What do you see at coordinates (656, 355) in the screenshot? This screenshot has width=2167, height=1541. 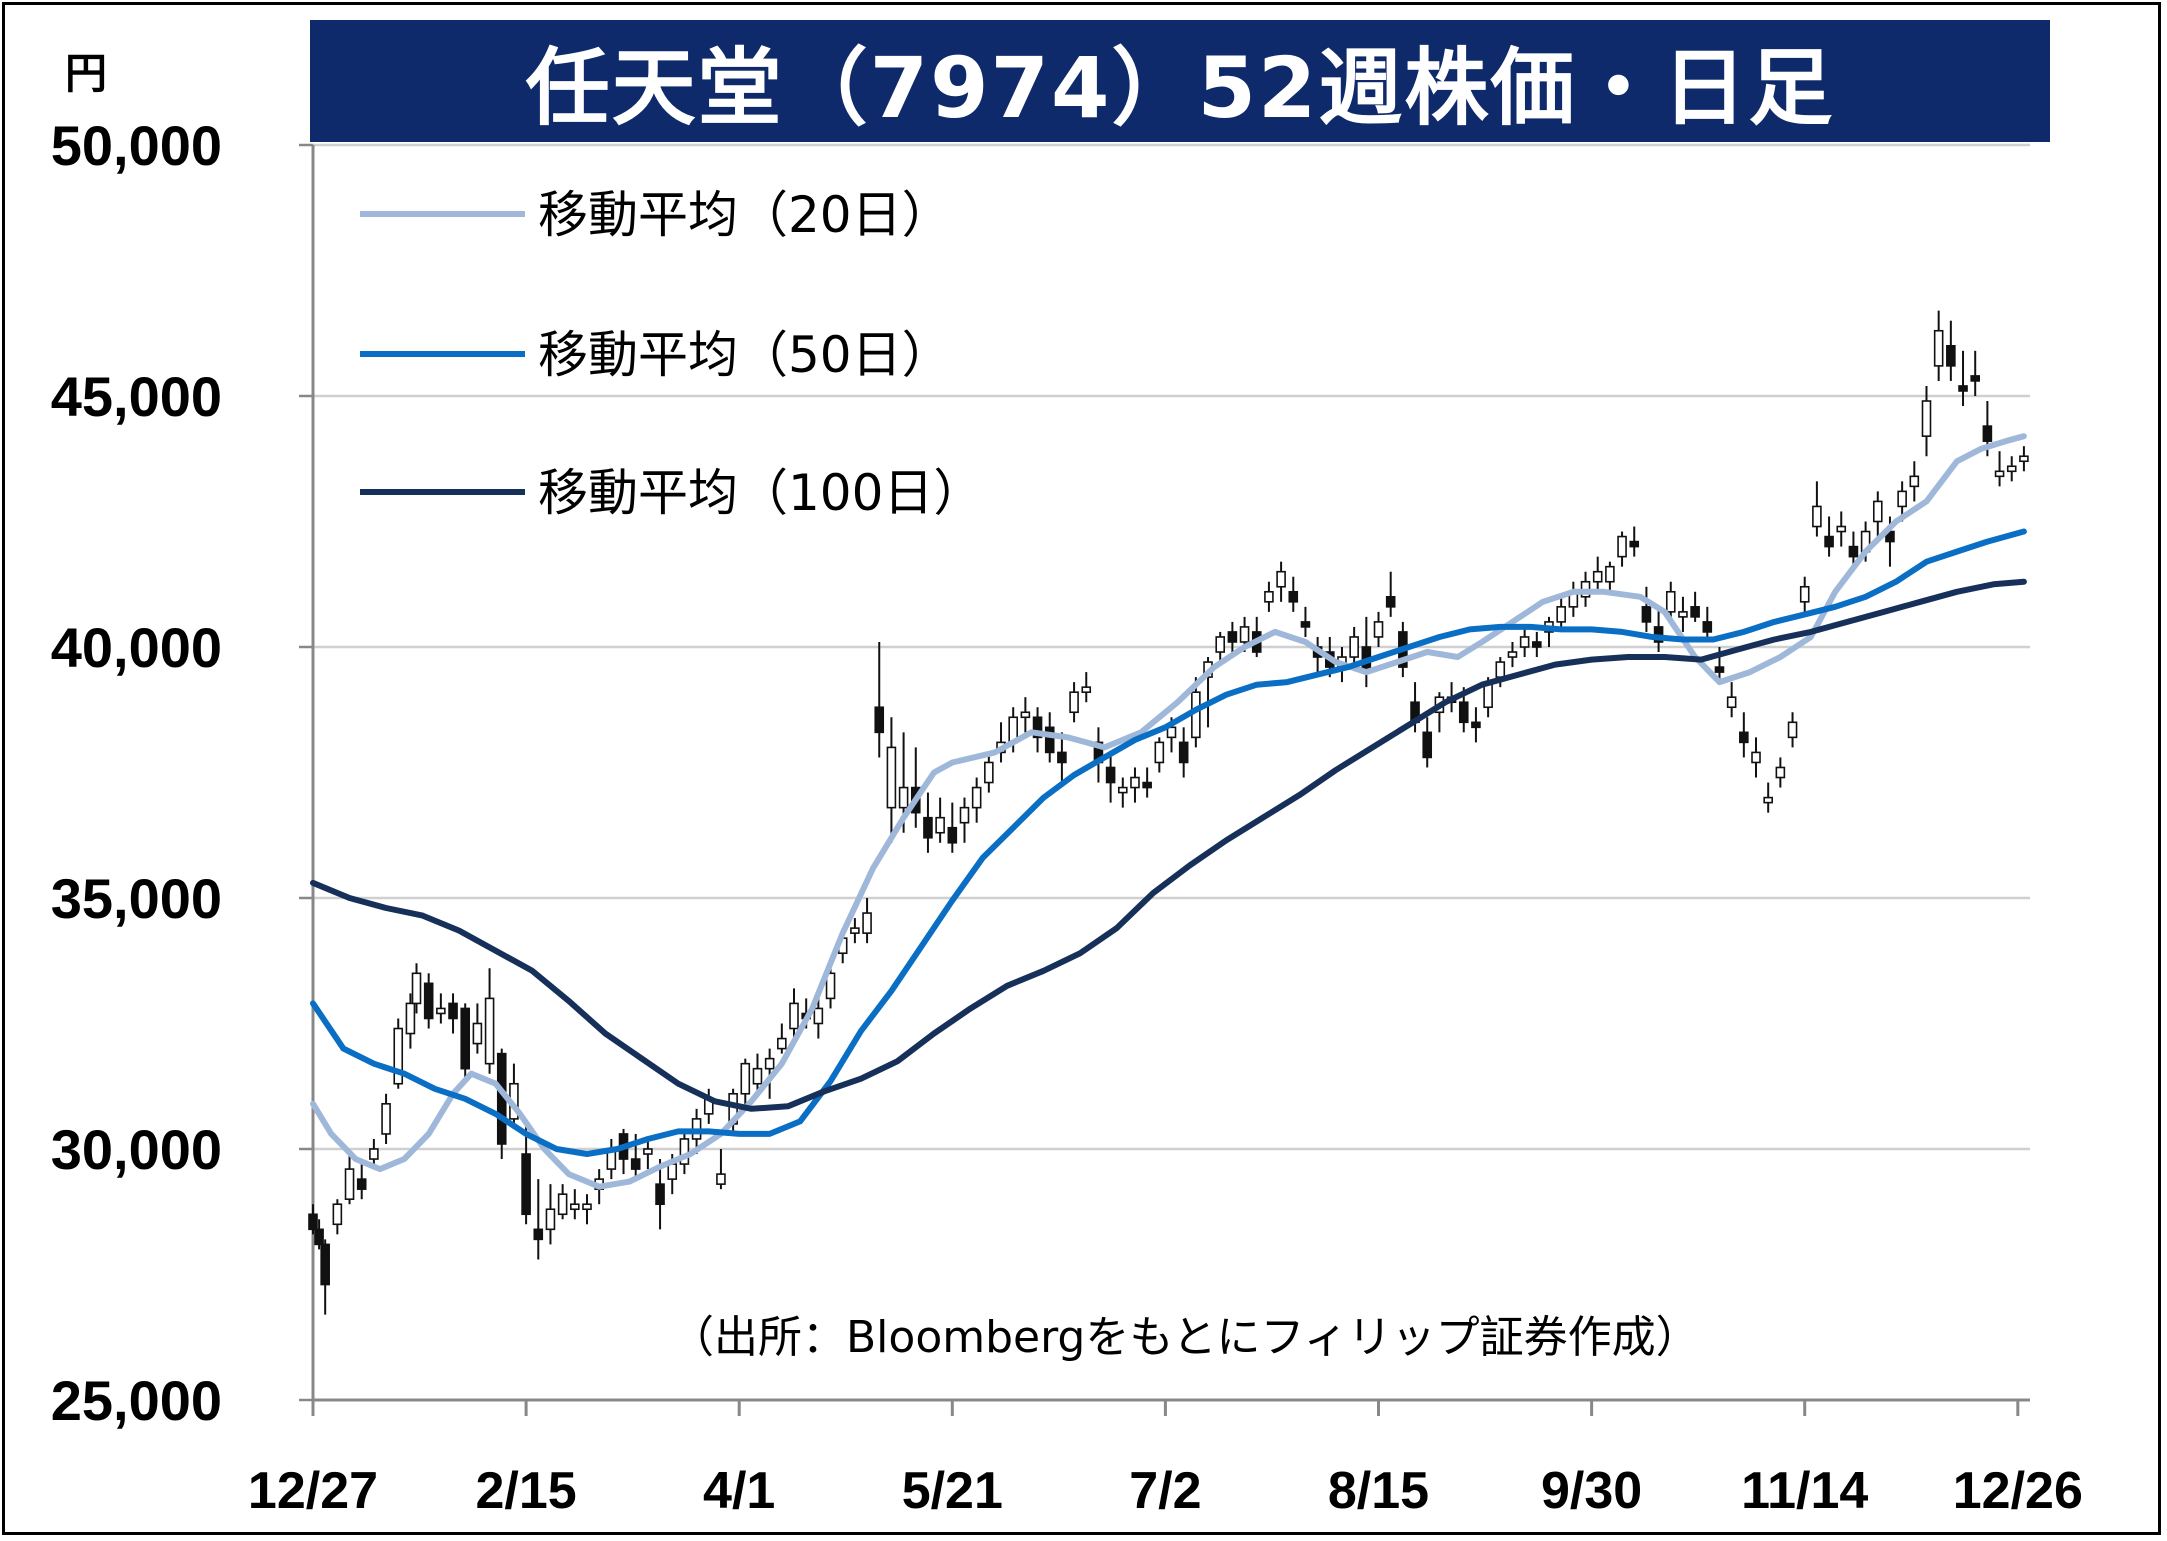 I see `legend-item: 移動平均（50日）` at bounding box center [656, 355].